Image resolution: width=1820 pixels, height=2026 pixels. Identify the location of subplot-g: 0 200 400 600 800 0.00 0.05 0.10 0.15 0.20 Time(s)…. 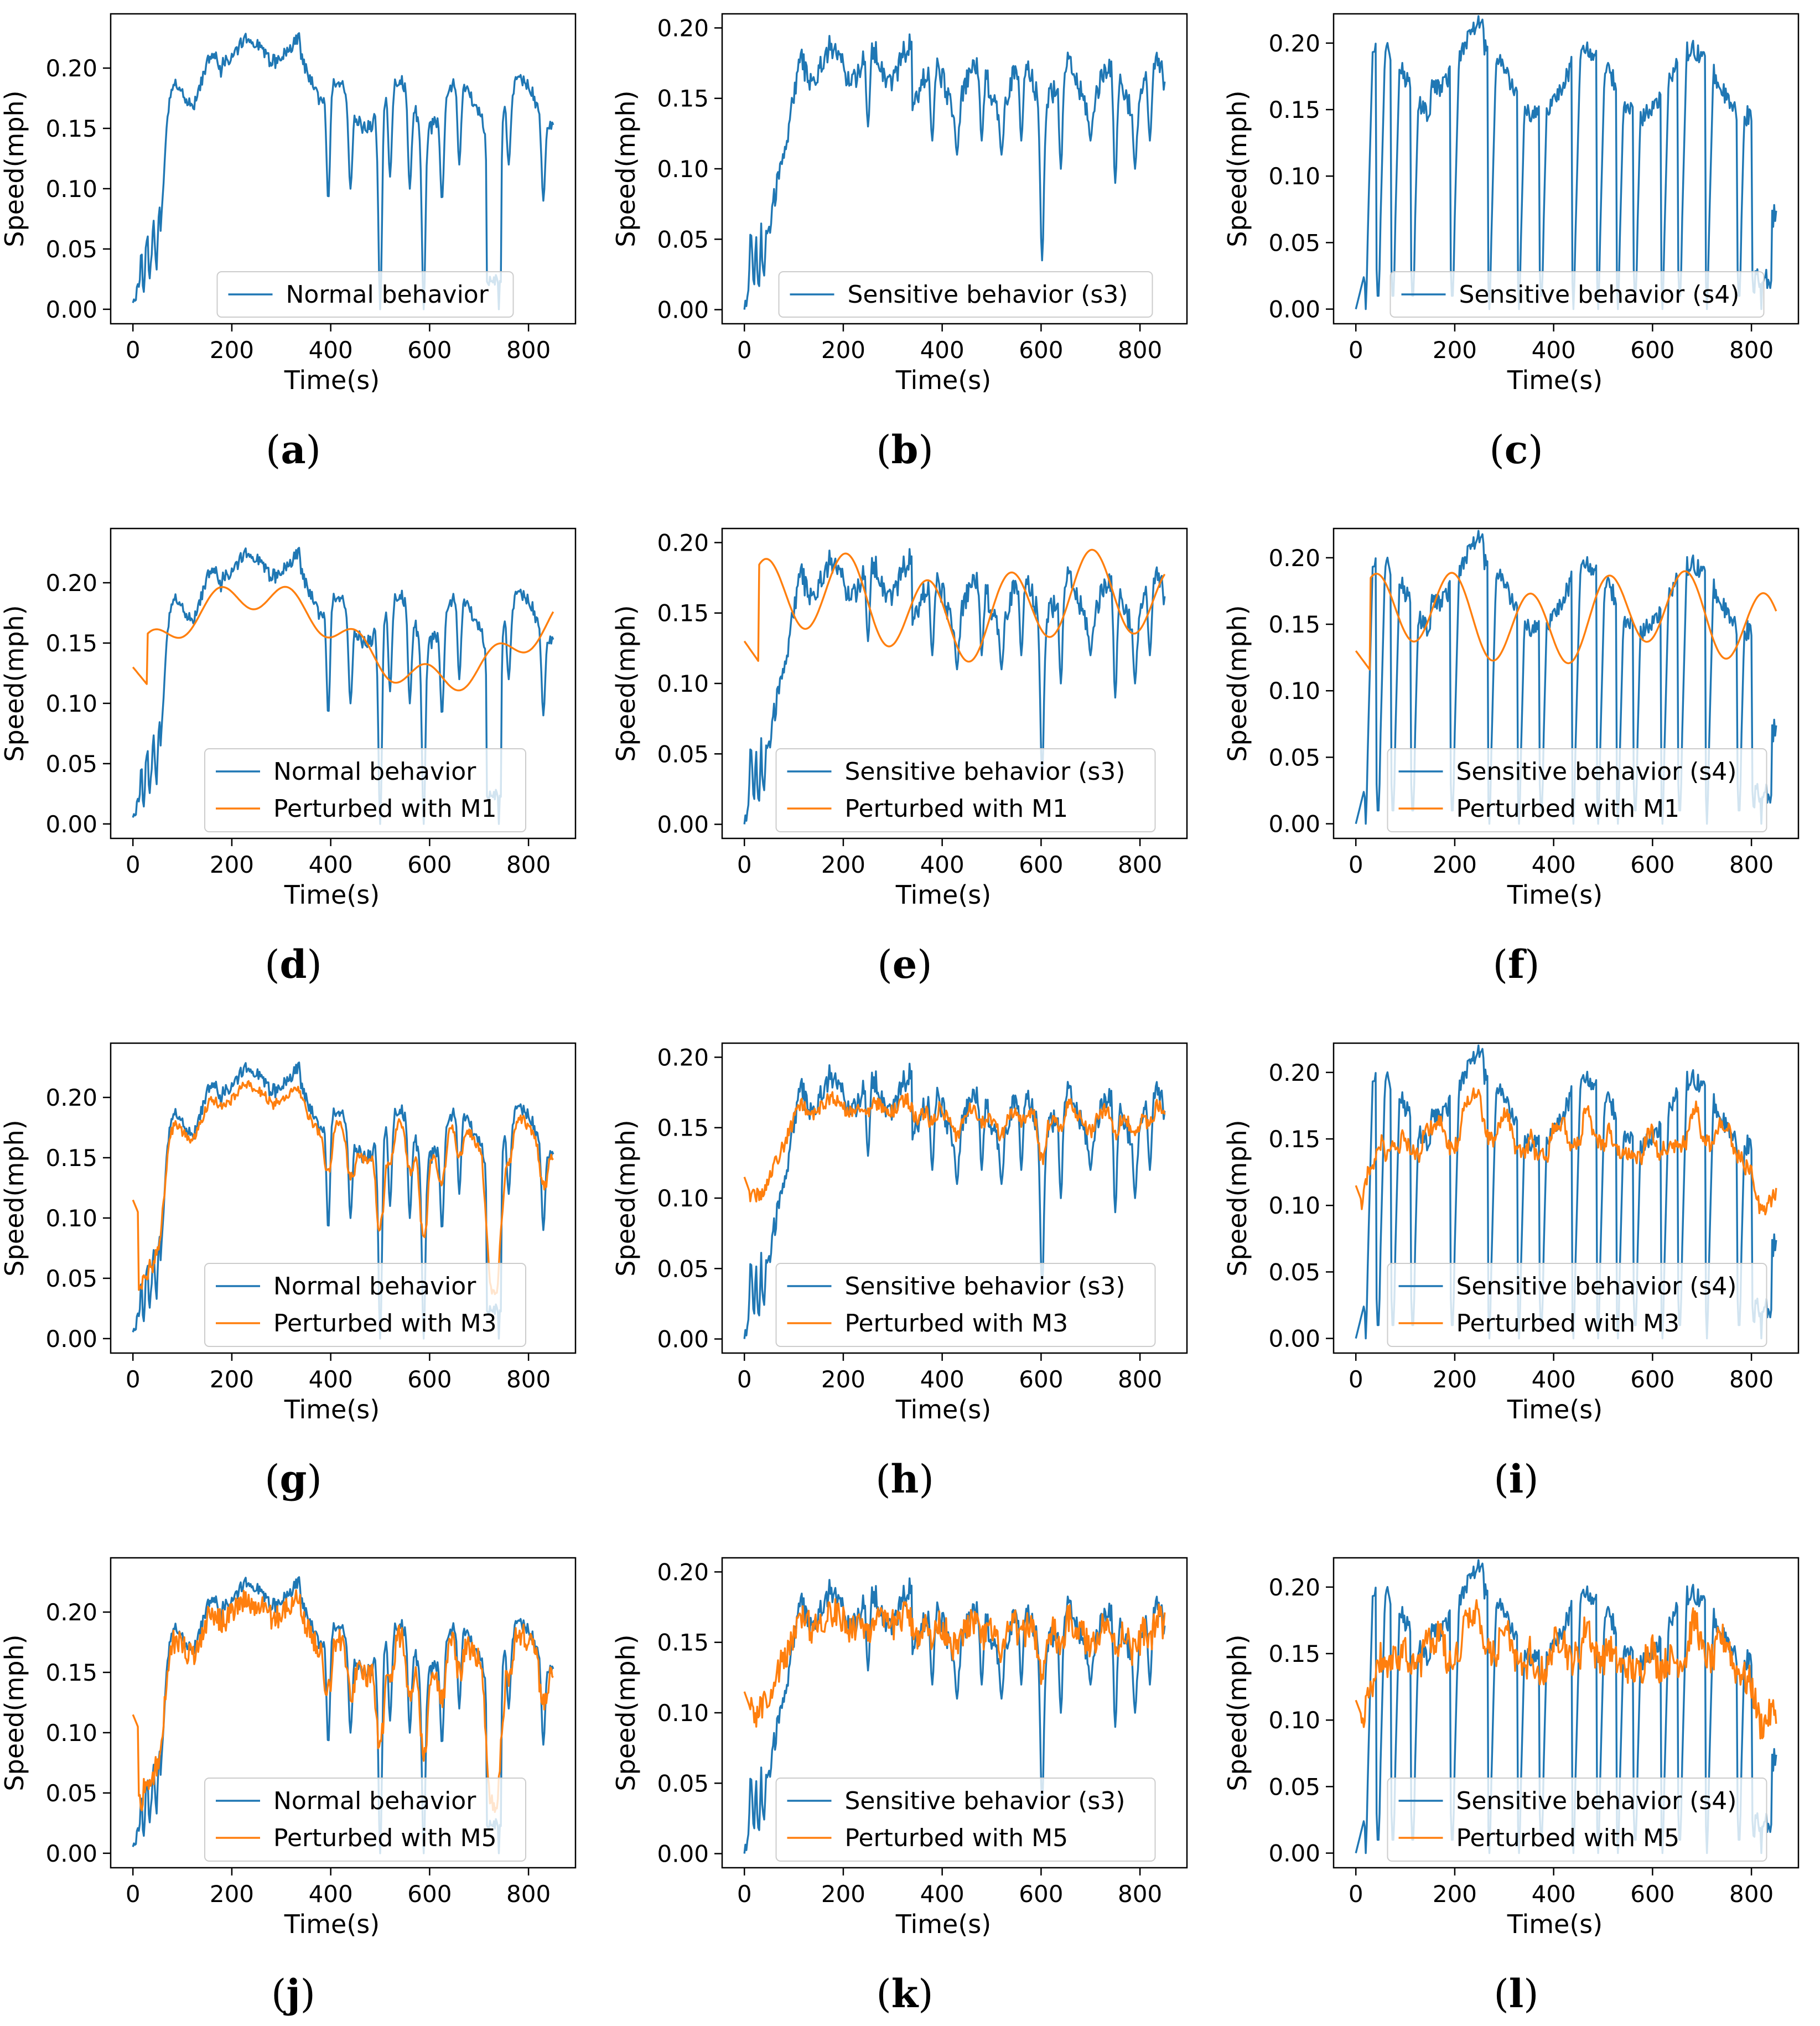
(288, 1272).